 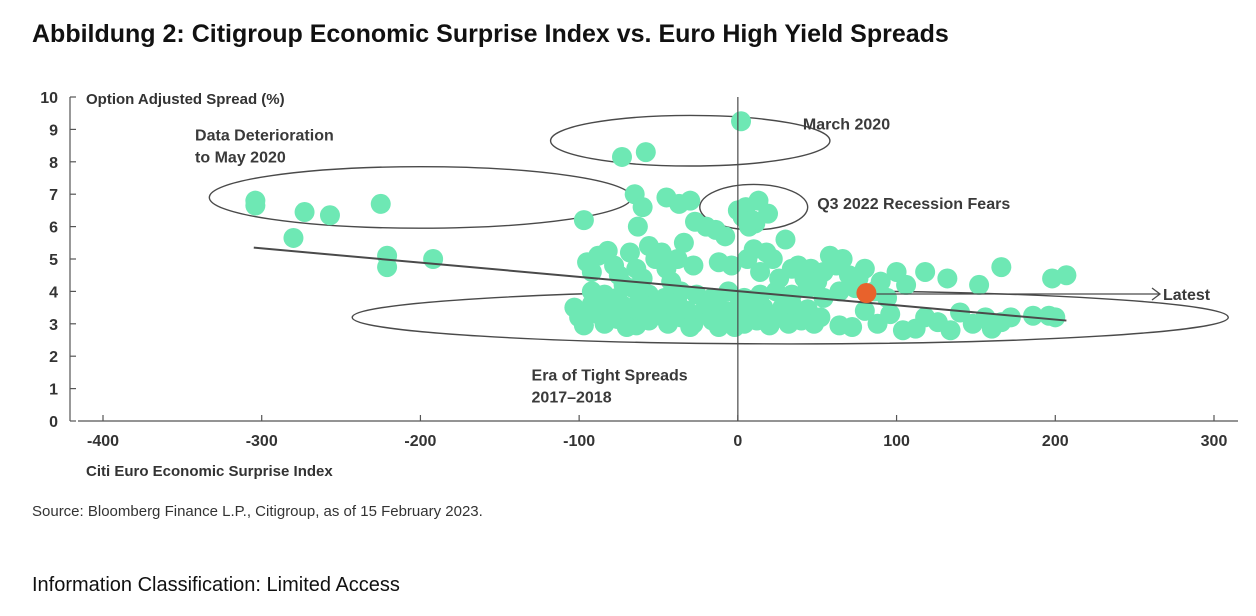 I want to click on annotation-line: 2017–2018, so click(x=572, y=398).